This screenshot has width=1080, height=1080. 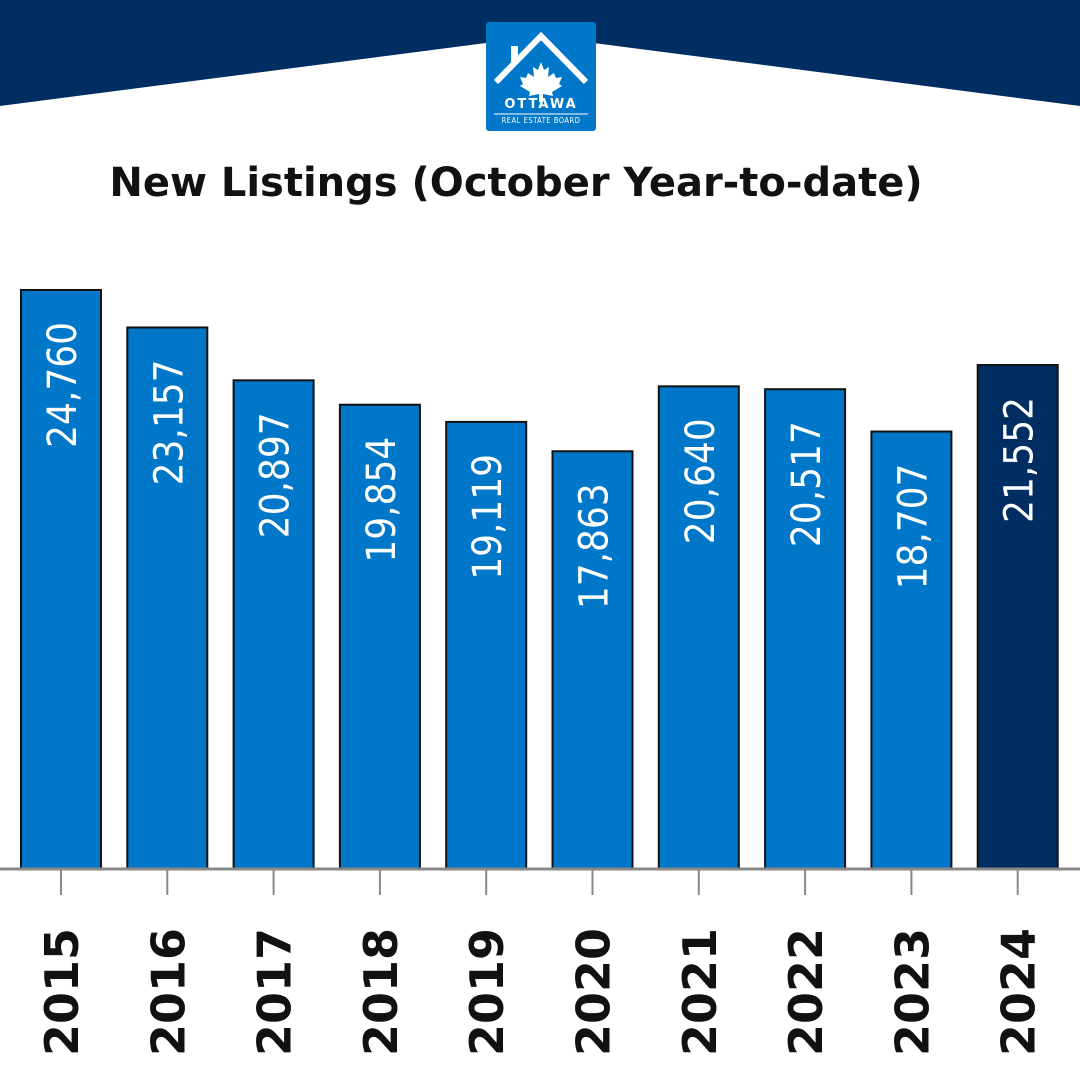 What do you see at coordinates (1019, 992) in the screenshot?
I see `x-tick-label: 2024` at bounding box center [1019, 992].